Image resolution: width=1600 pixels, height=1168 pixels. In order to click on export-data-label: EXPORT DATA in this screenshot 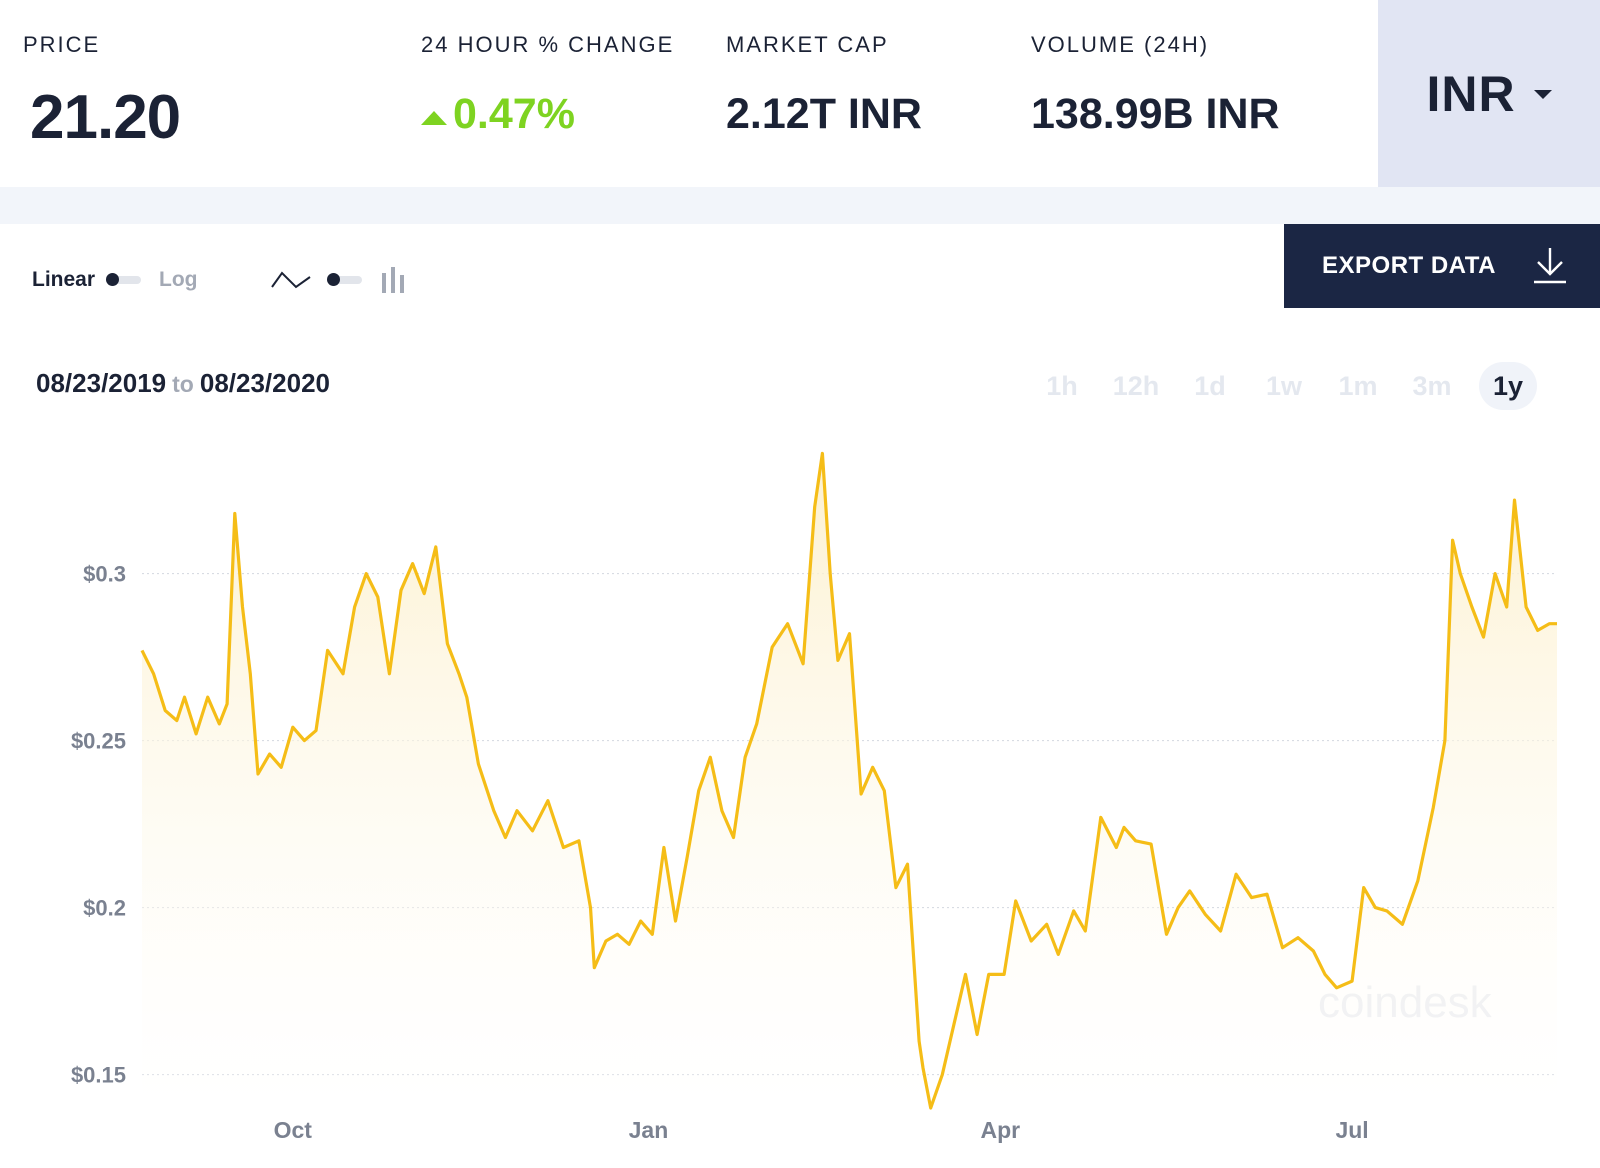, I will do `click(1409, 265)`.